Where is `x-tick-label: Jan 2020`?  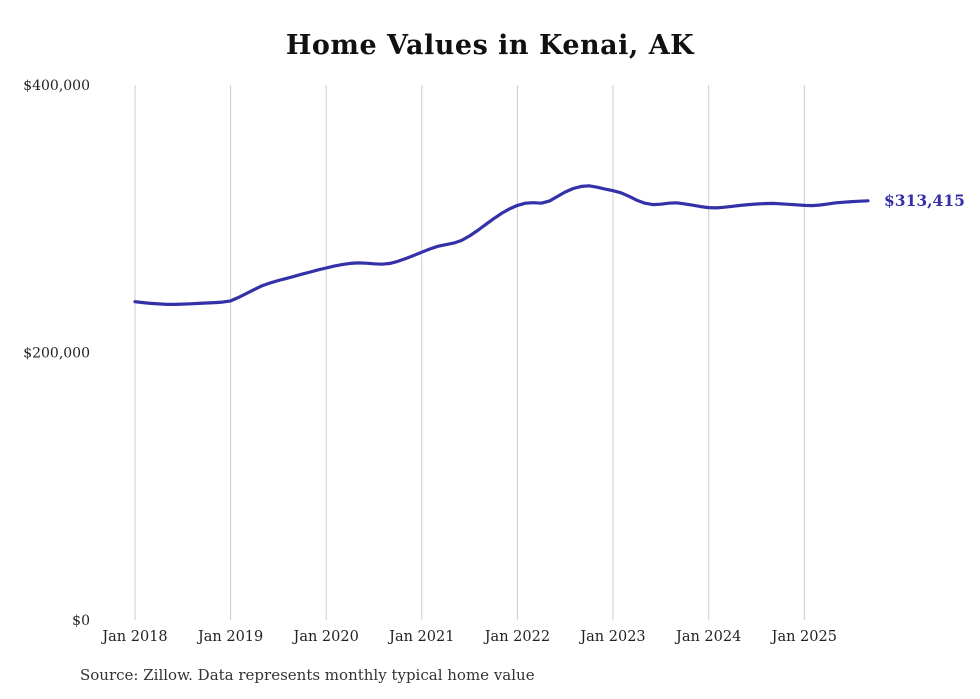 x-tick-label: Jan 2020 is located at coordinates (325, 637).